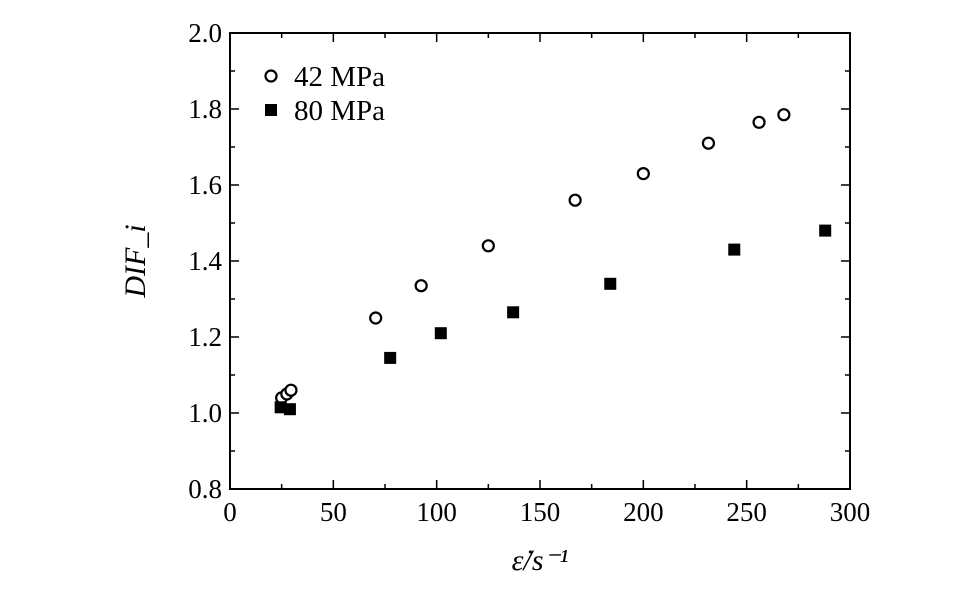  What do you see at coordinates (436, 512) in the screenshot?
I see `x-tick-label: 100` at bounding box center [436, 512].